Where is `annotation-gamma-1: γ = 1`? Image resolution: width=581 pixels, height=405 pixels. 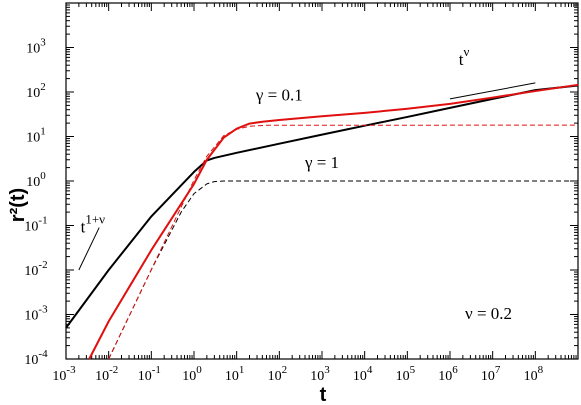
annotation-gamma-1: γ = 1 is located at coordinates (321, 162).